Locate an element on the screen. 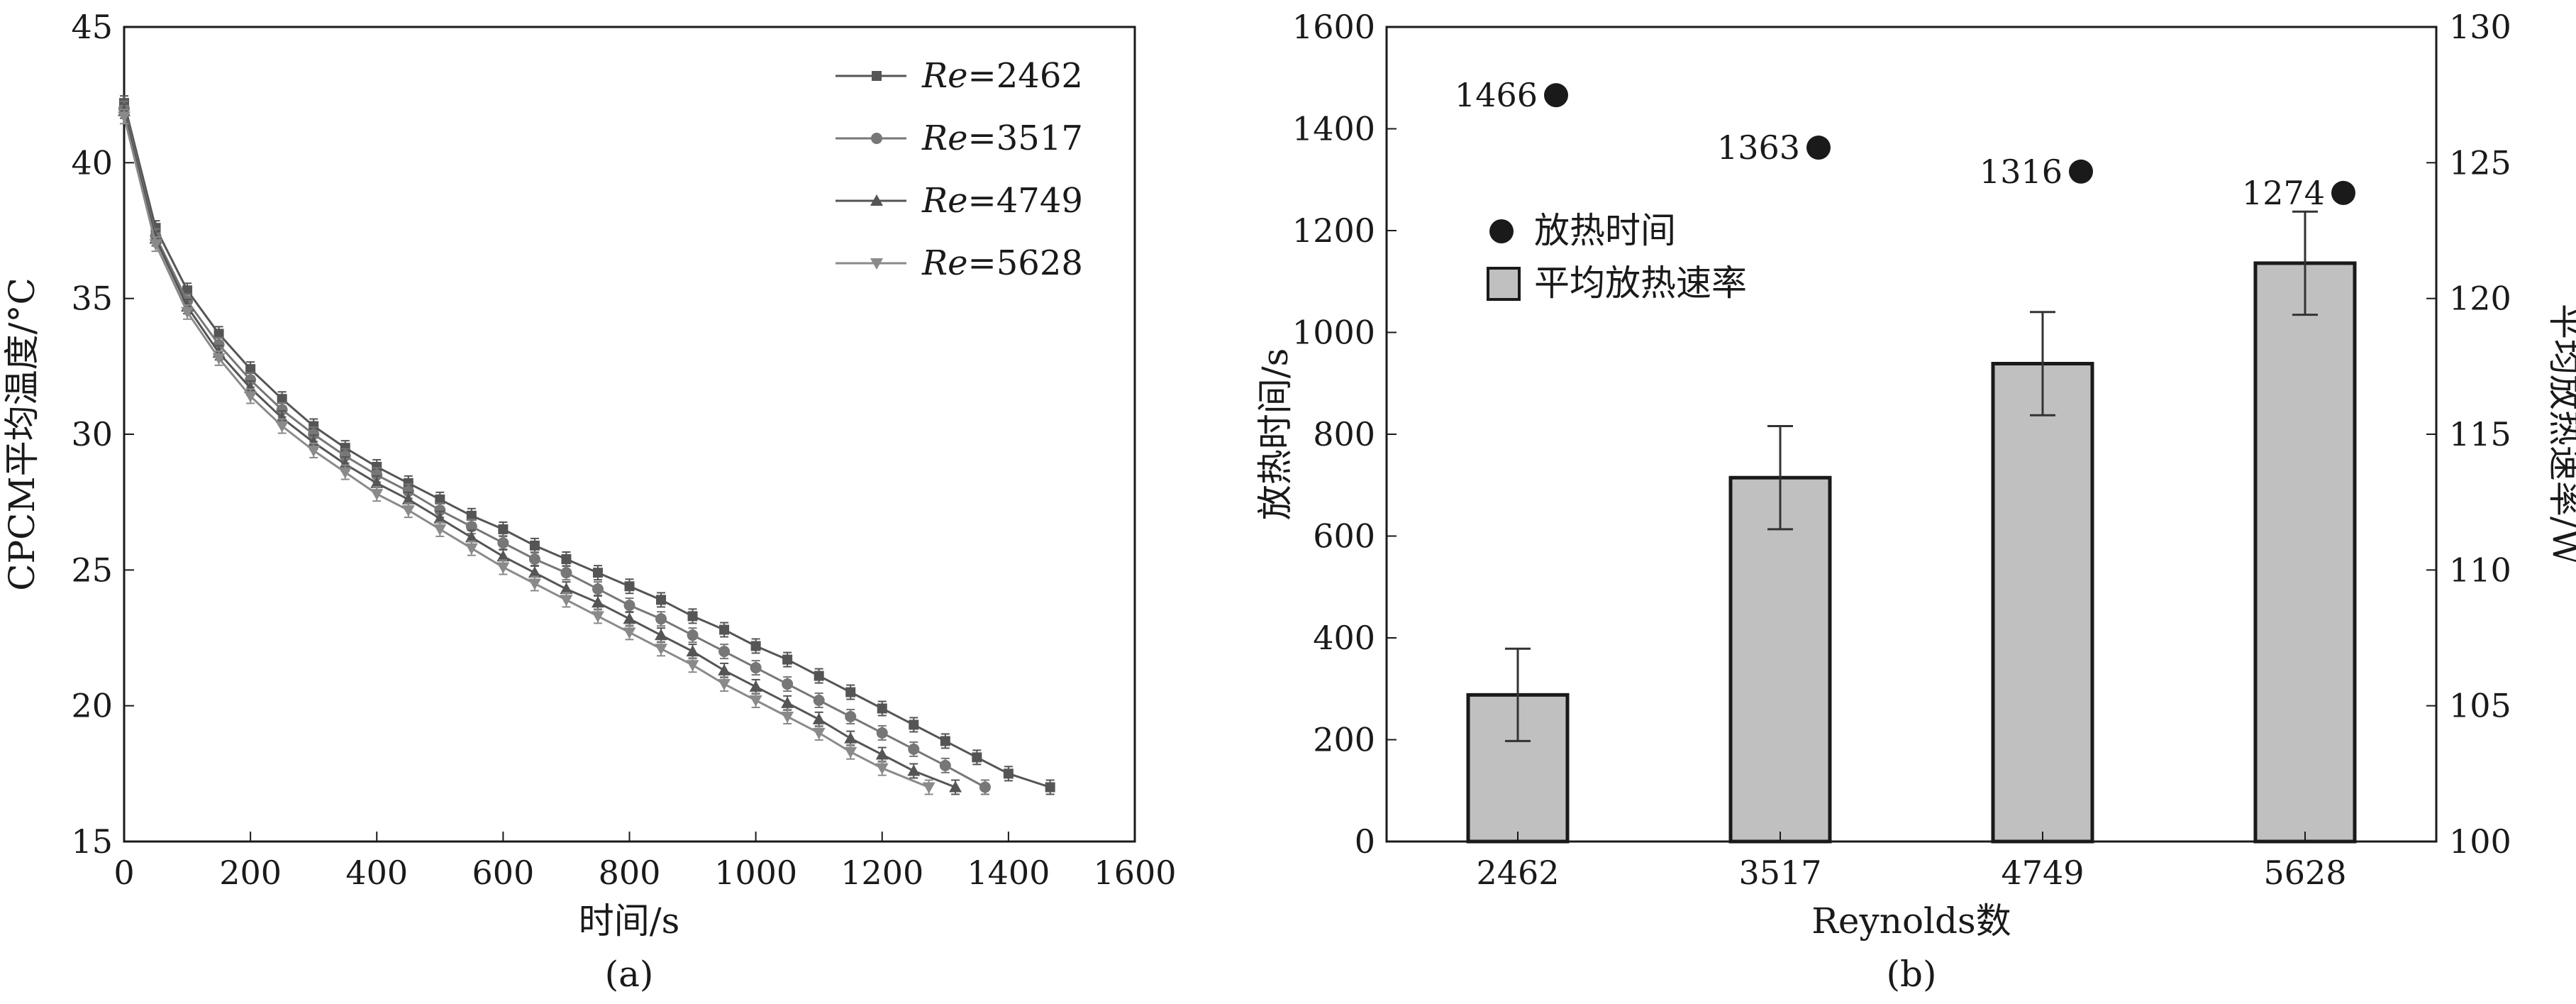 Image resolution: width=2576 pixels, height=1004 pixels. y-axis-ticks-a: 15 20 25 30 35 40 45 is located at coordinates (103, 434).